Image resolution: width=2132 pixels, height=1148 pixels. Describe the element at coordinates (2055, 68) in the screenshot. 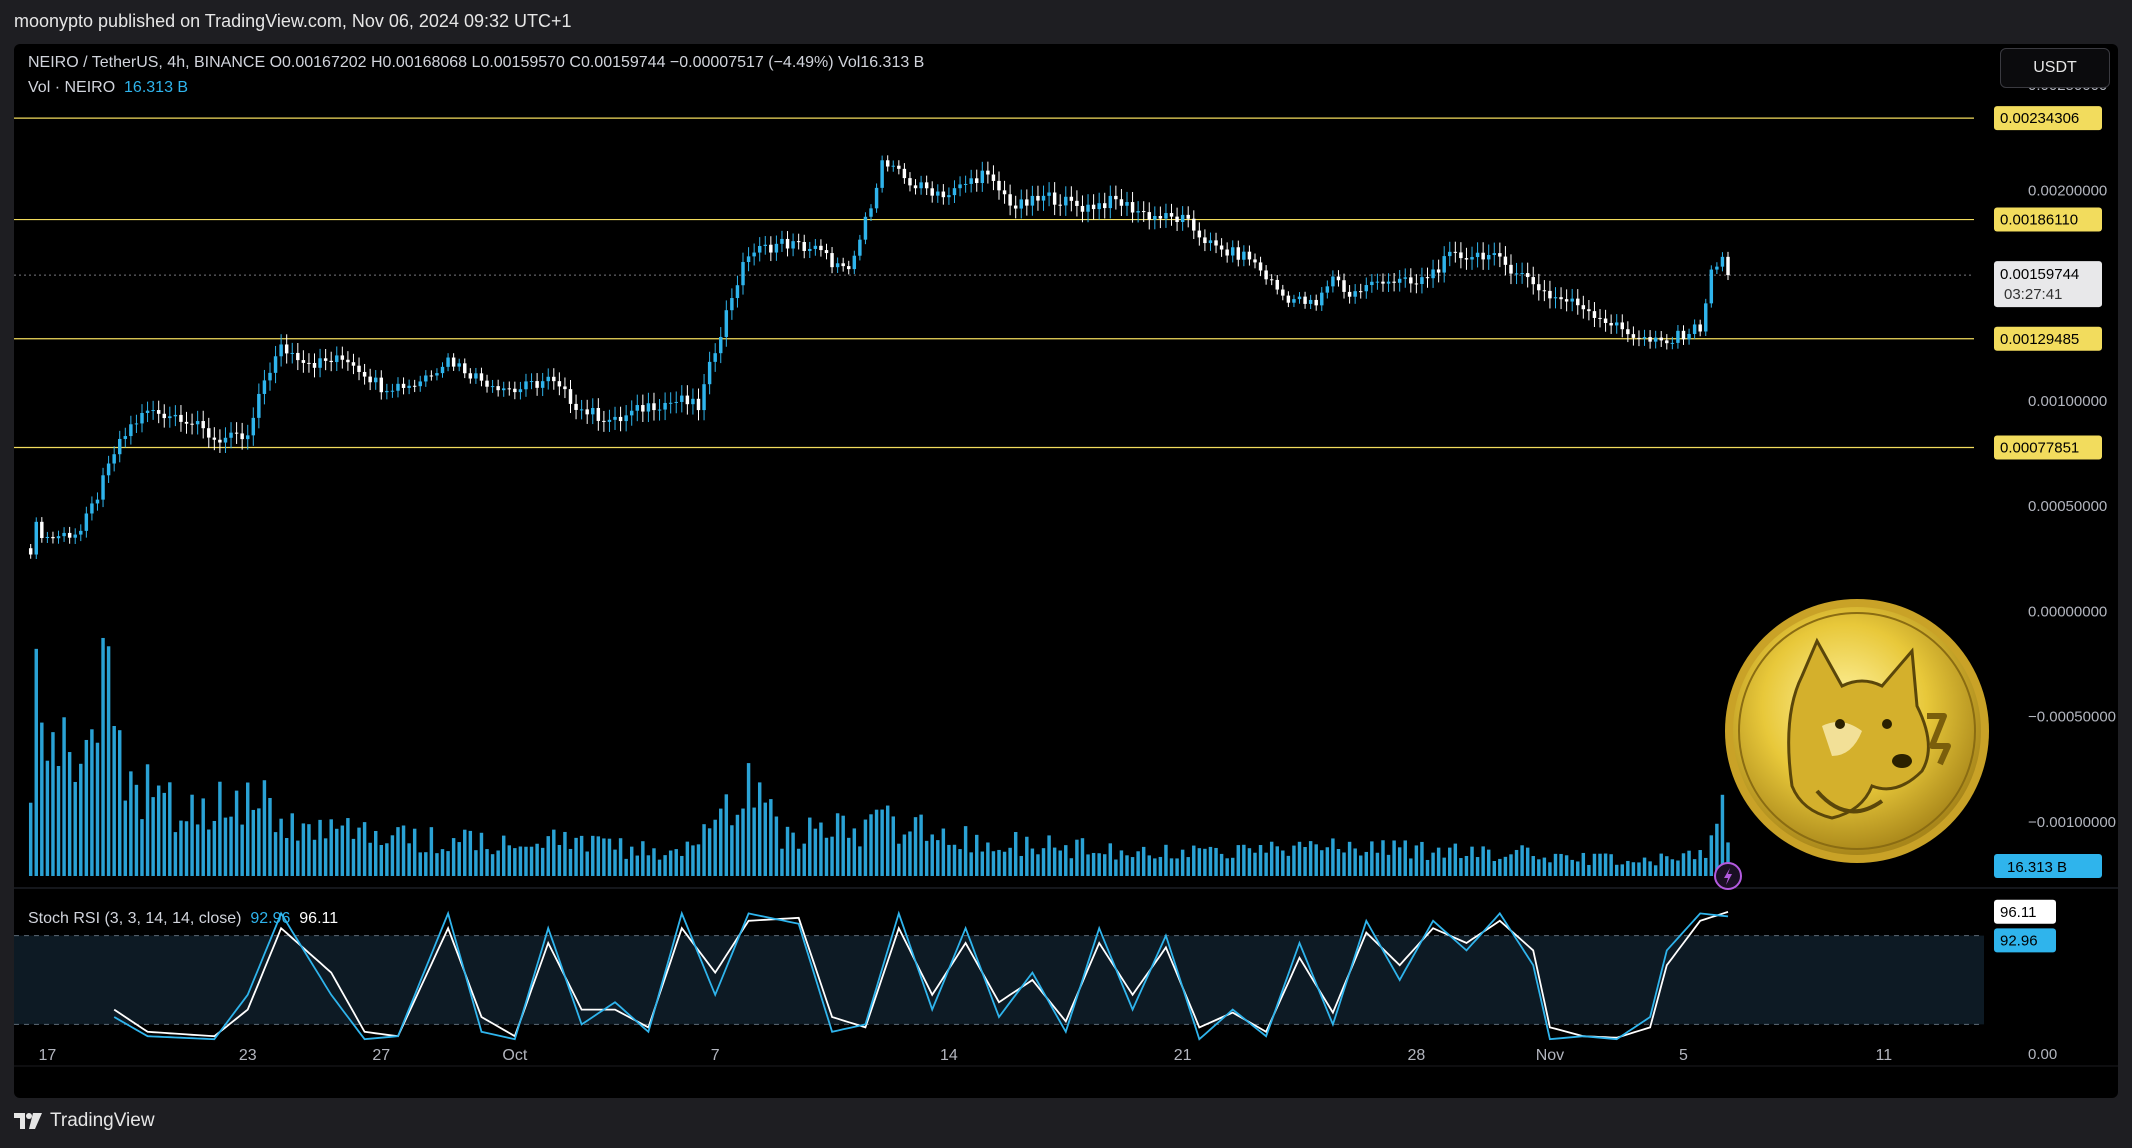

I see `currency-button: USDT` at that location.